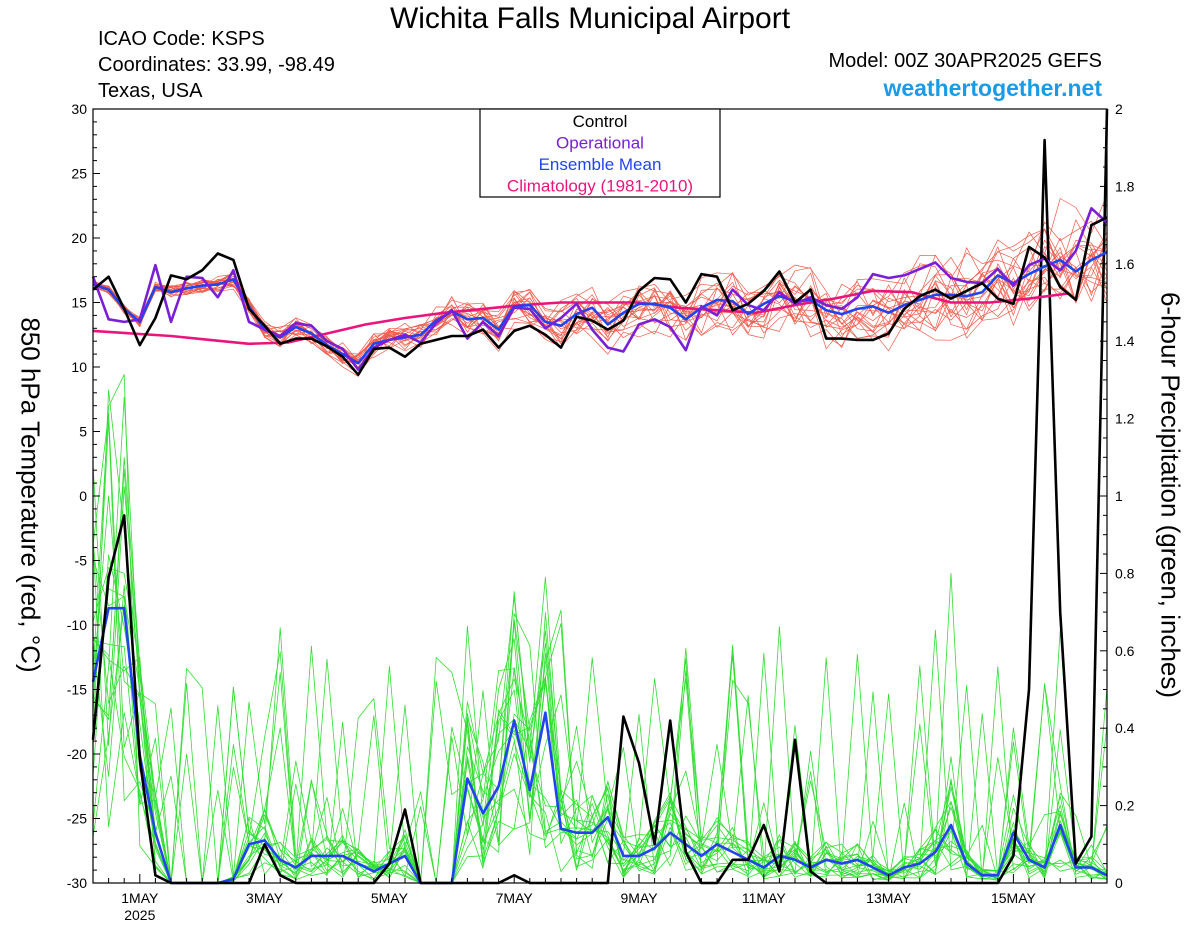  I want to click on legend-entry: Climatology (1981-2010), so click(600, 186).